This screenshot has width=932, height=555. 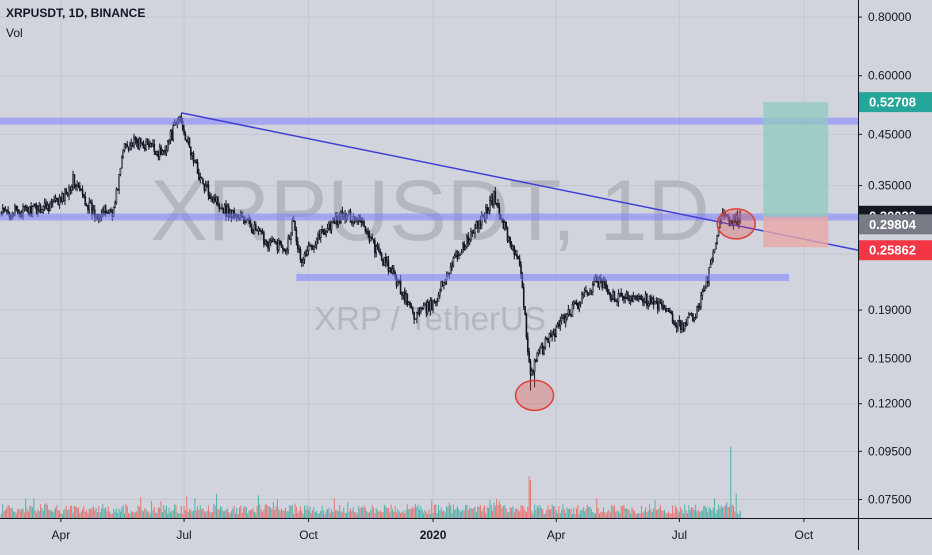 I want to click on target-zone, so click(x=796, y=159).